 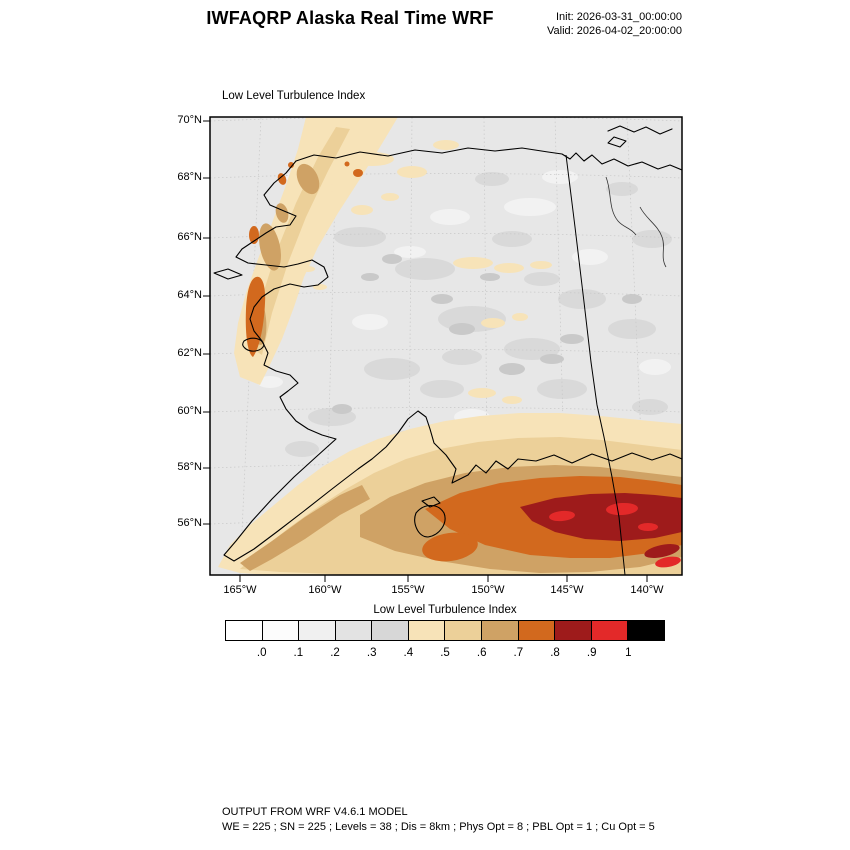 I want to click on colorbar, so click(x=445, y=630).